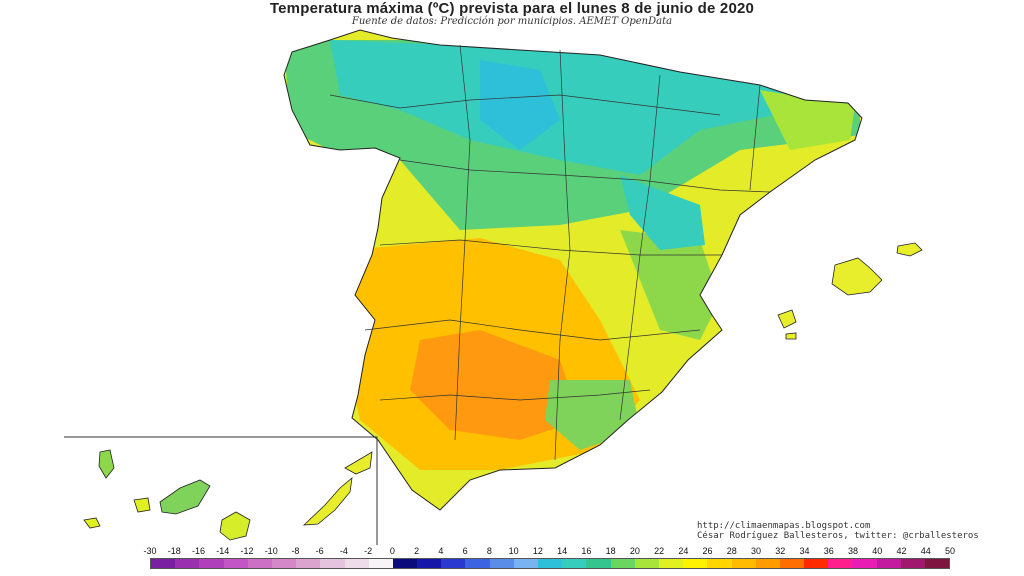  What do you see at coordinates (489, 551) in the screenshot?
I see `legend-tick-label: 8` at bounding box center [489, 551].